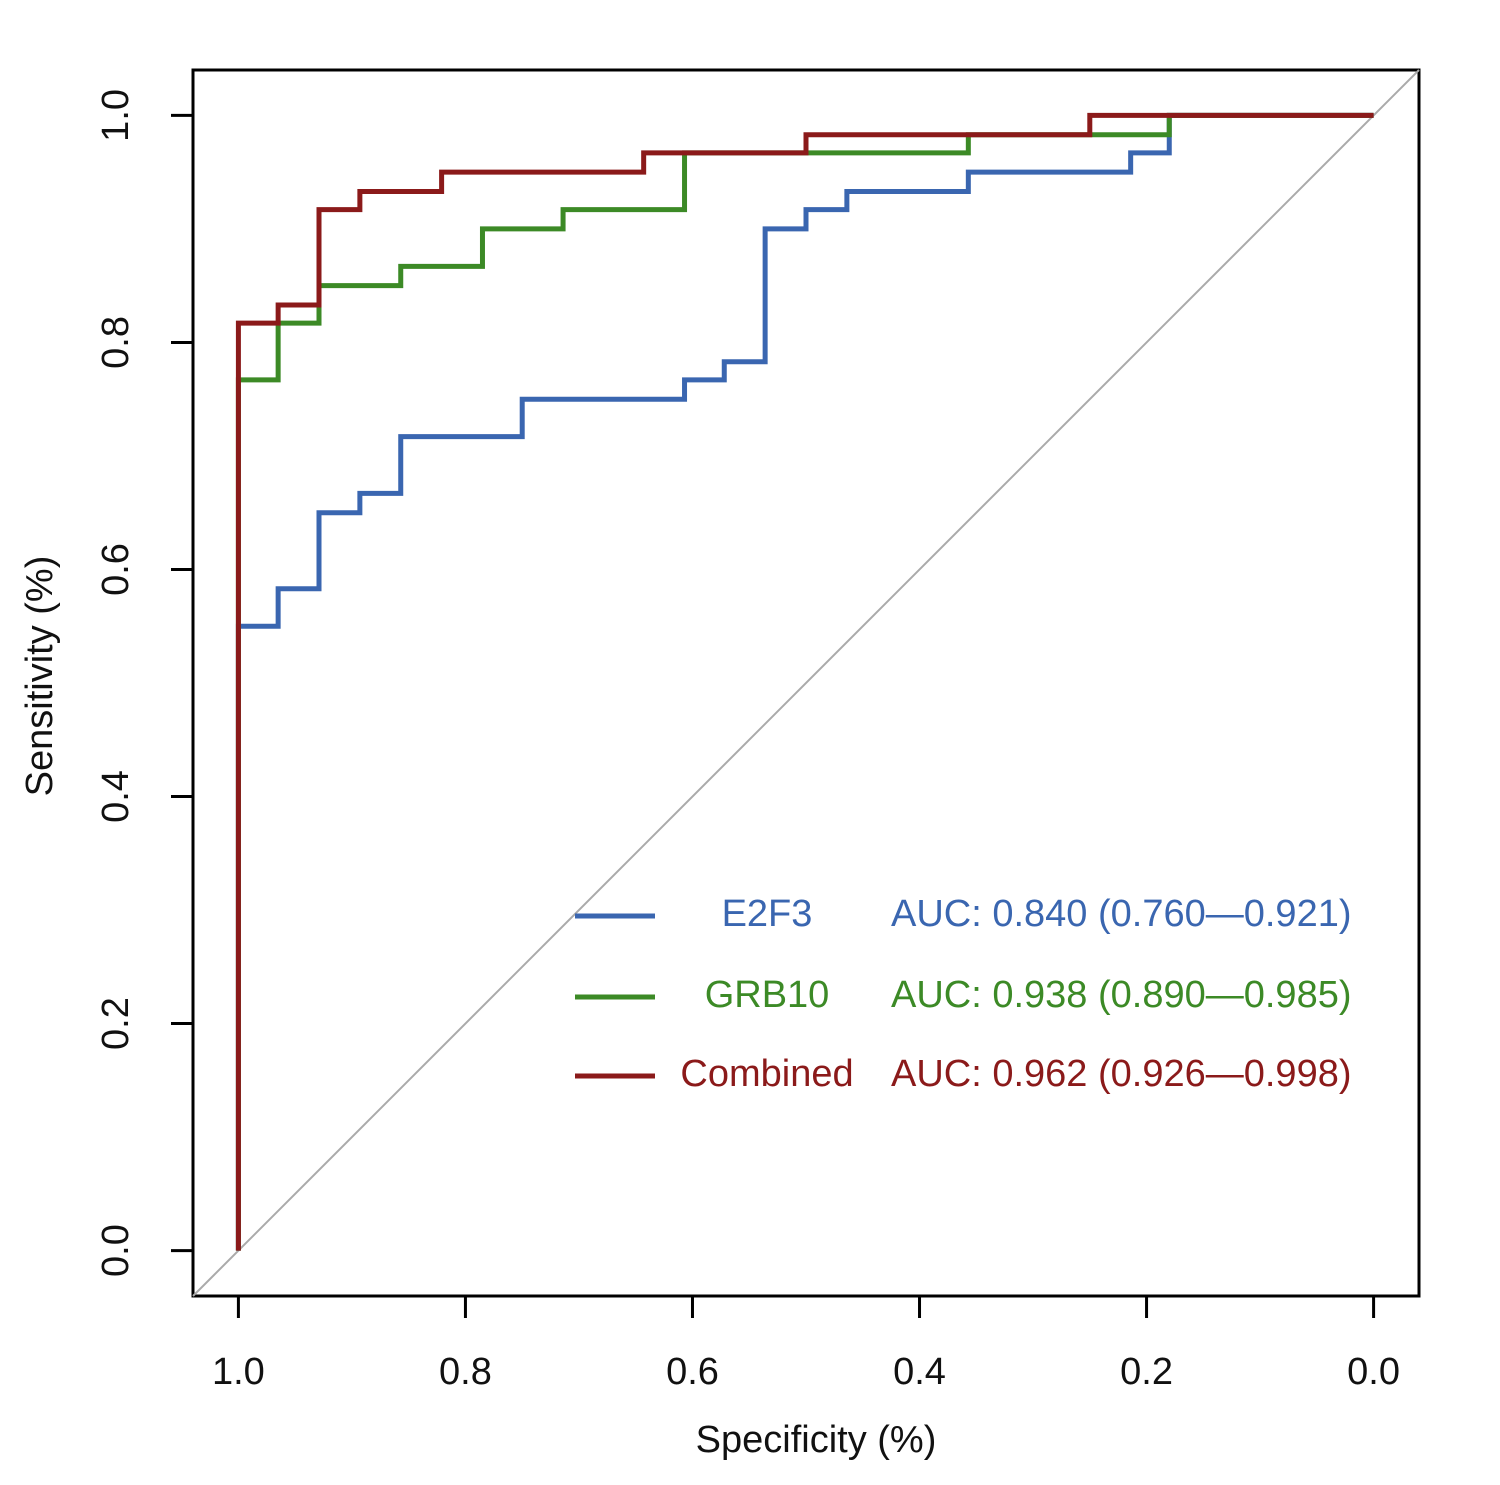  I want to click on legend-auc: AUC: 0.938 (0.890—0.985), so click(1121, 995).